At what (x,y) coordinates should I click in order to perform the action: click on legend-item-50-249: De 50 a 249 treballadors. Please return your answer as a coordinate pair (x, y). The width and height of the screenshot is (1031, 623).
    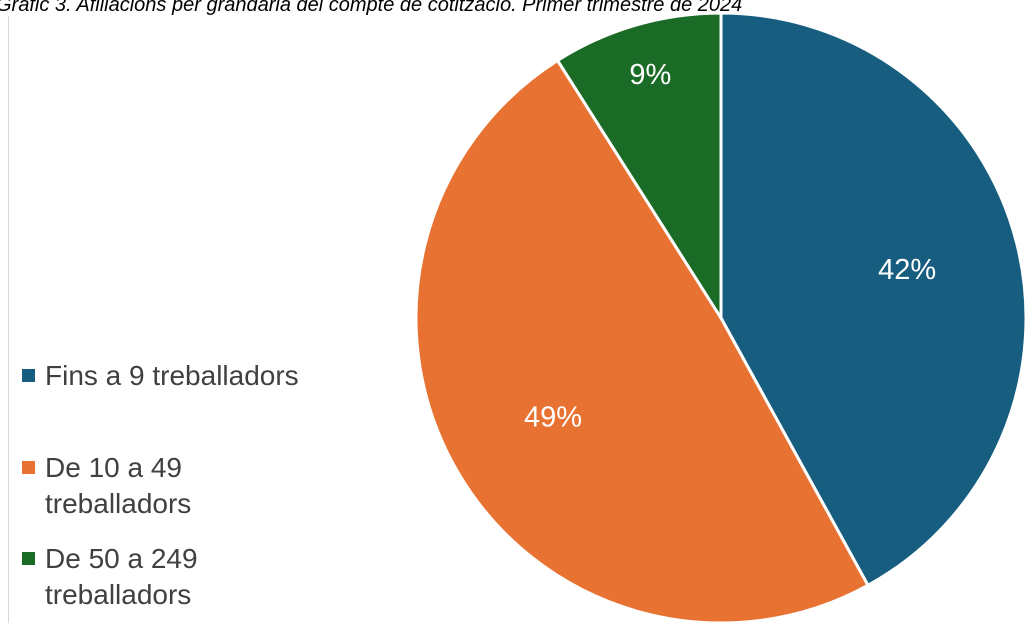
    Looking at the image, I should click on (141, 577).